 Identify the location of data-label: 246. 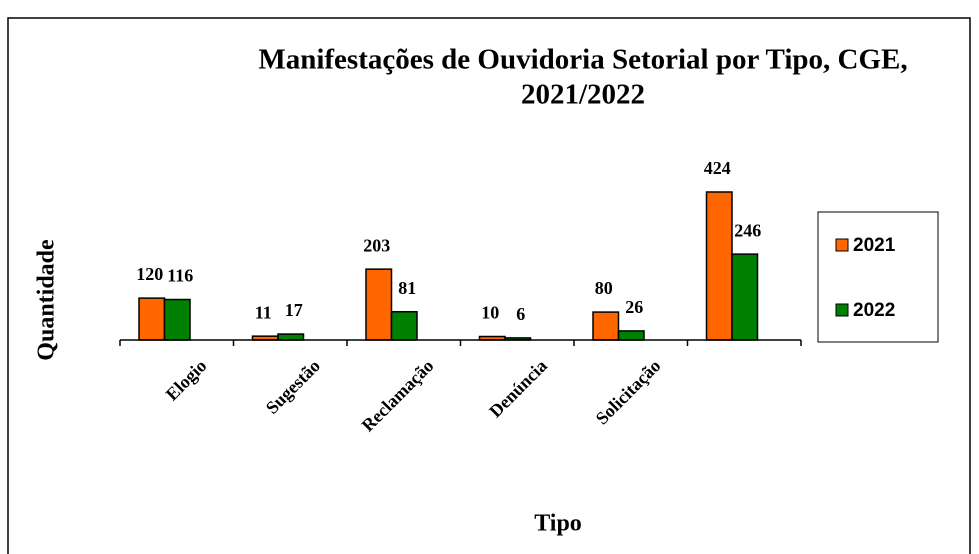
(747, 230).